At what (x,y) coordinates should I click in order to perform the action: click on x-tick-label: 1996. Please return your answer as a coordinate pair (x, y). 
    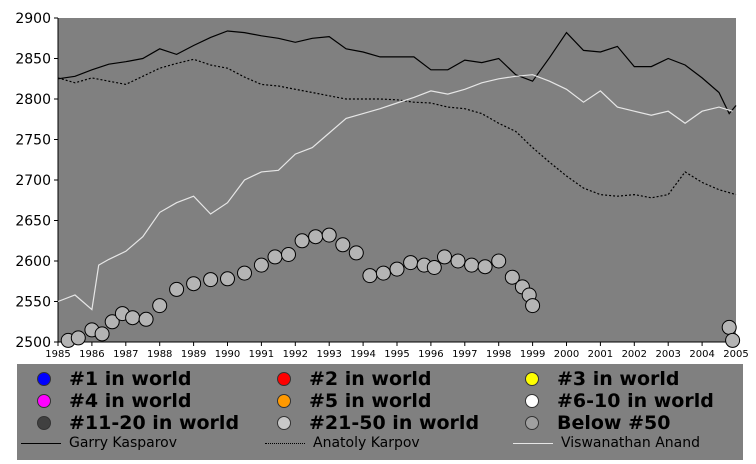
    Looking at the image, I should click on (430, 354).